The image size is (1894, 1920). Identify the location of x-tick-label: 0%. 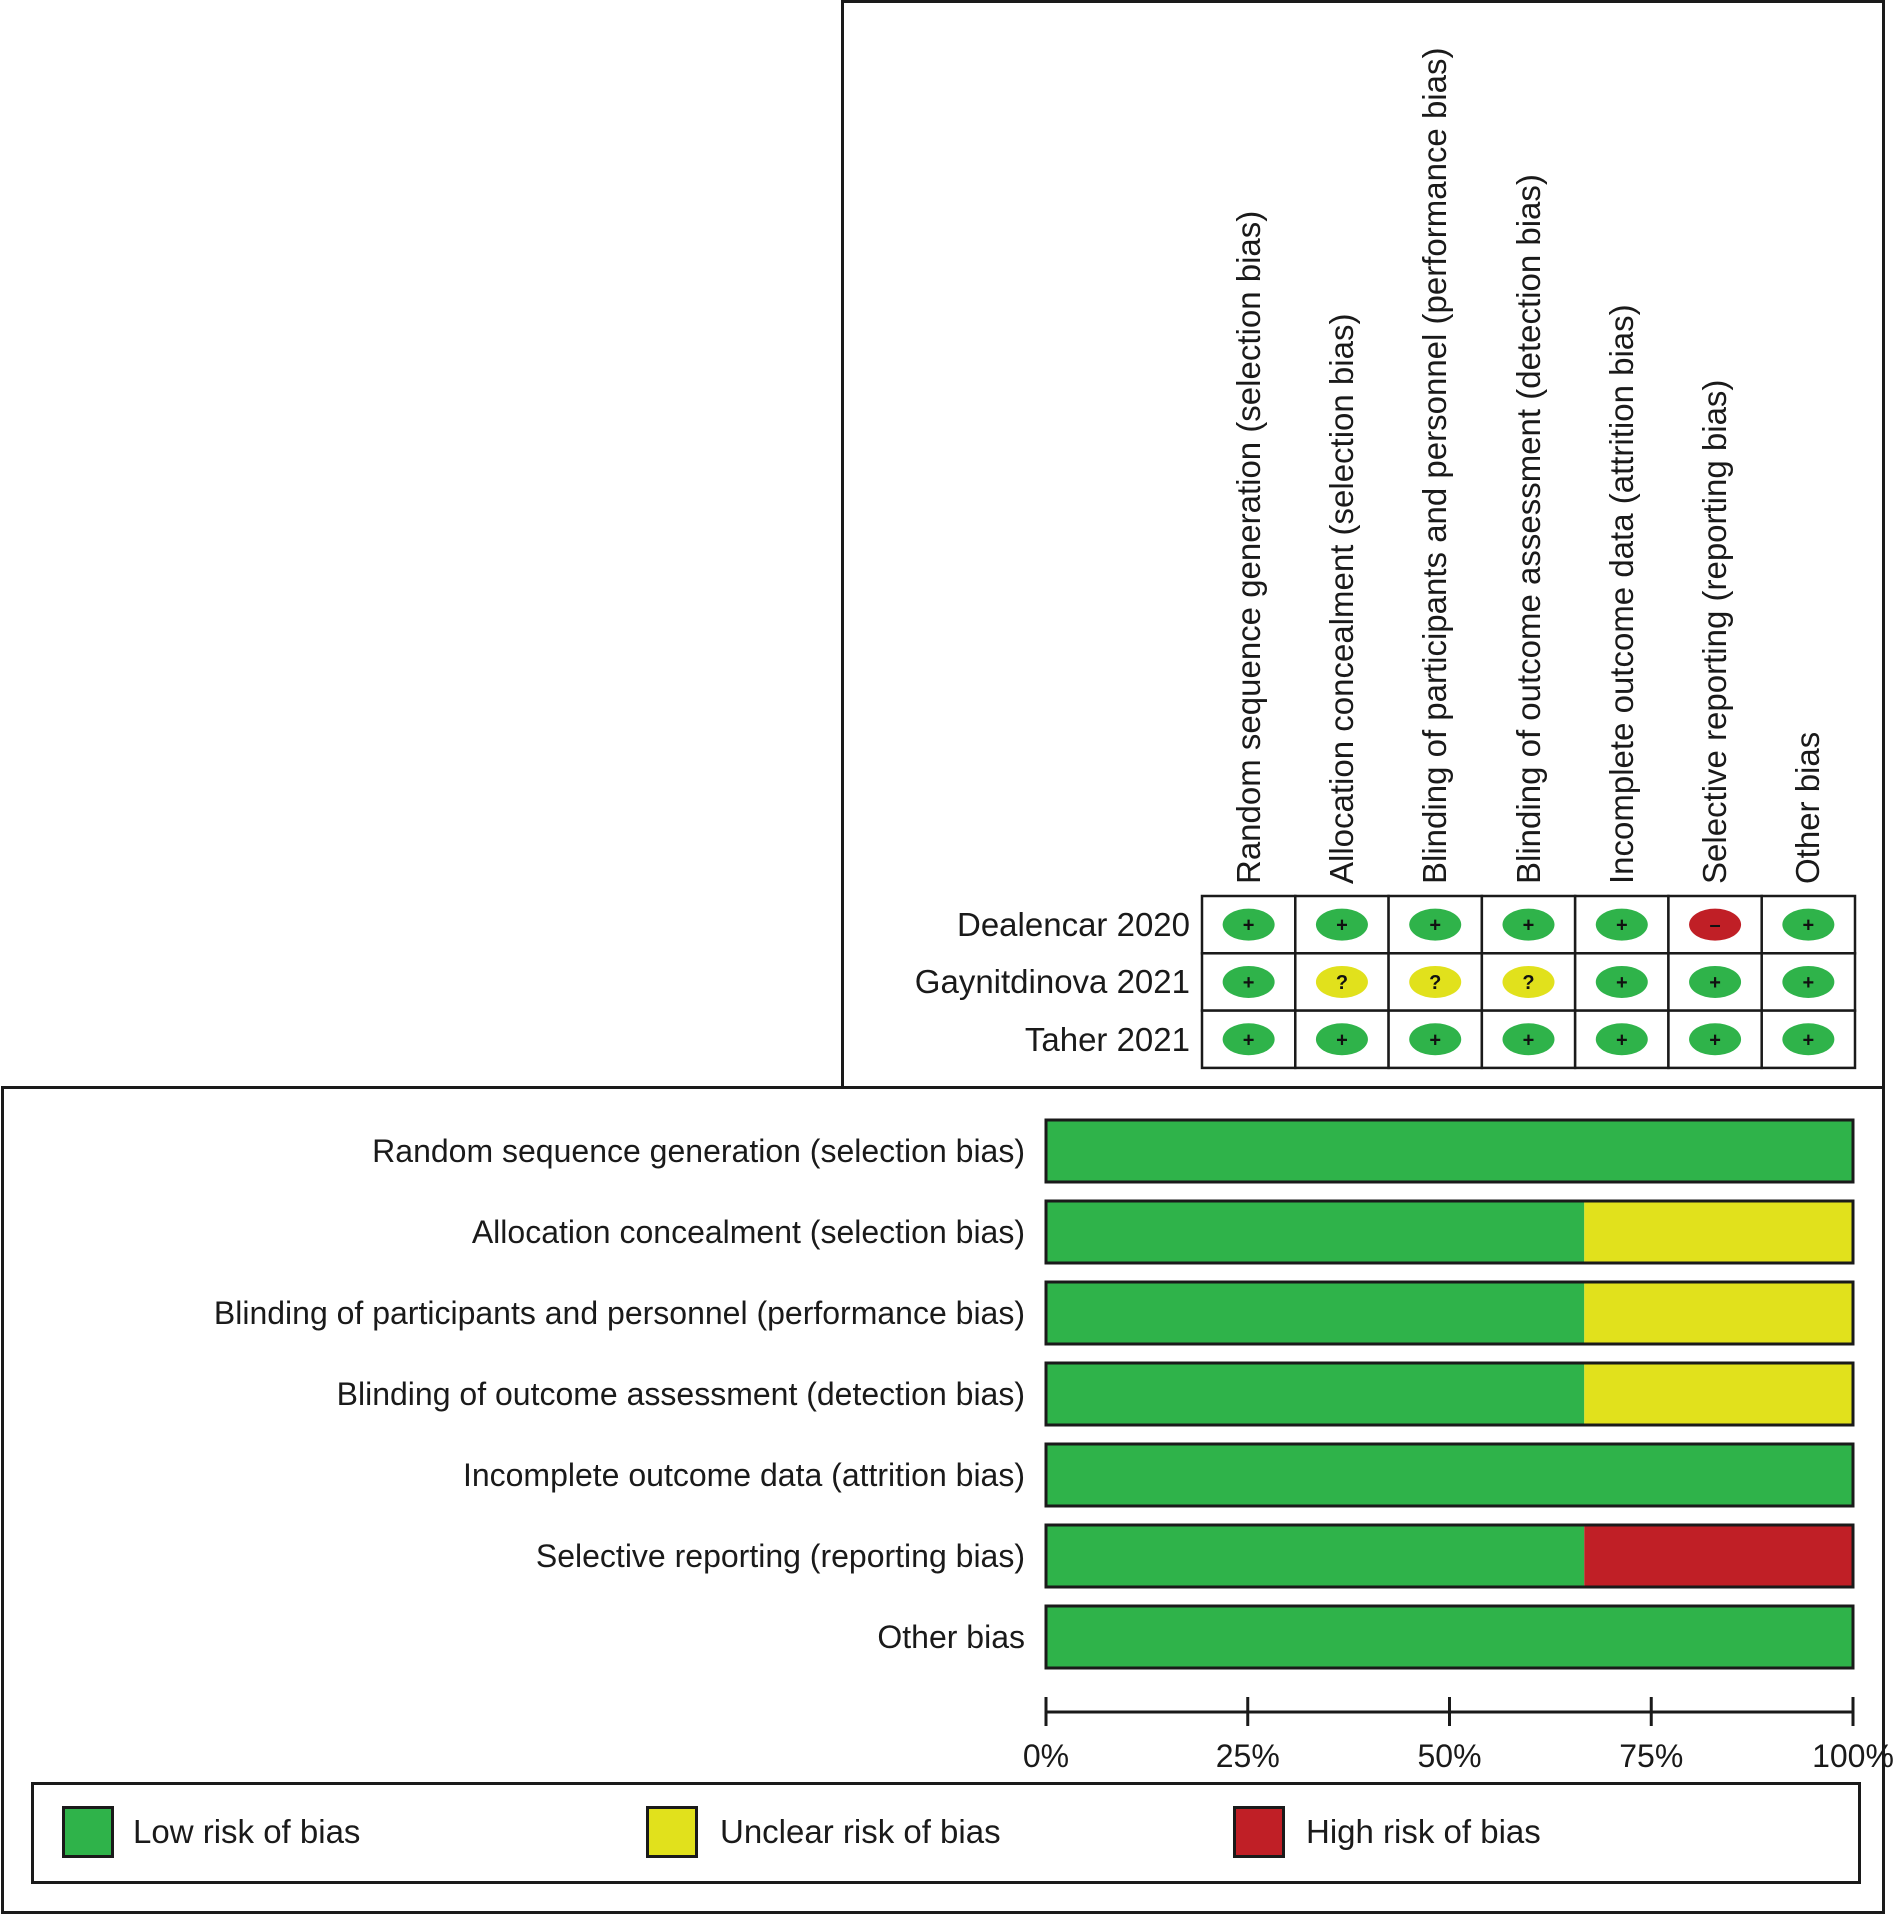
(1046, 1756).